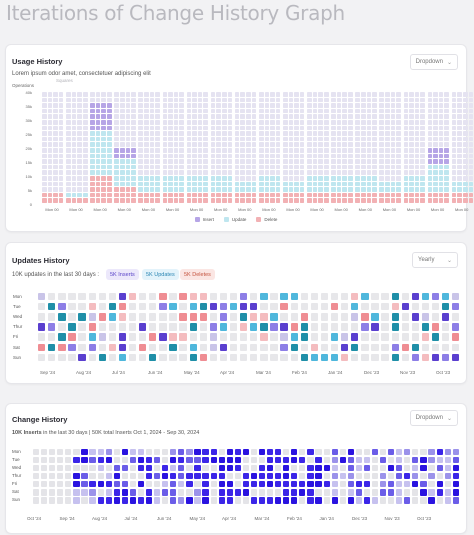  I want to click on y-tick-label: 0, so click(30, 204).